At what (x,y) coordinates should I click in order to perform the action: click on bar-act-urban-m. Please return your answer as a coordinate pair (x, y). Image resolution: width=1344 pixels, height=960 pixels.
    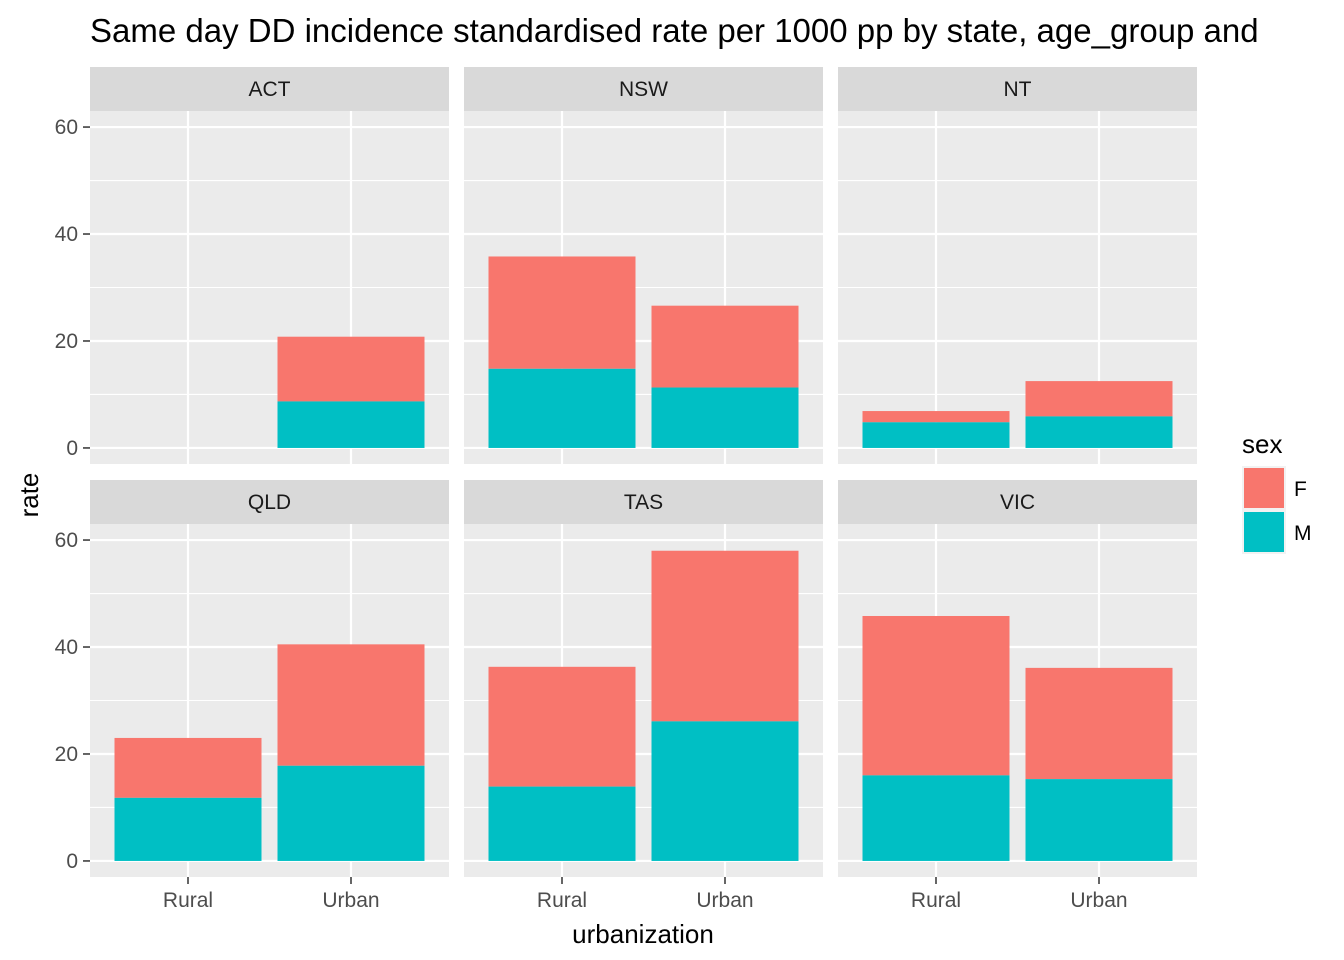
    Looking at the image, I should click on (351, 424).